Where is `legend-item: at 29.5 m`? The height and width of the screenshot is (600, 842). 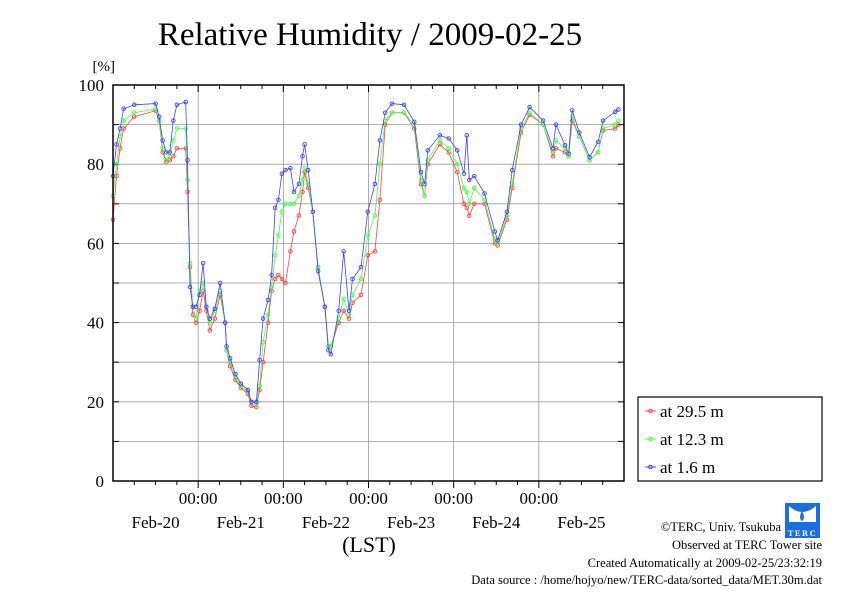 legend-item: at 29.5 m is located at coordinates (684, 411).